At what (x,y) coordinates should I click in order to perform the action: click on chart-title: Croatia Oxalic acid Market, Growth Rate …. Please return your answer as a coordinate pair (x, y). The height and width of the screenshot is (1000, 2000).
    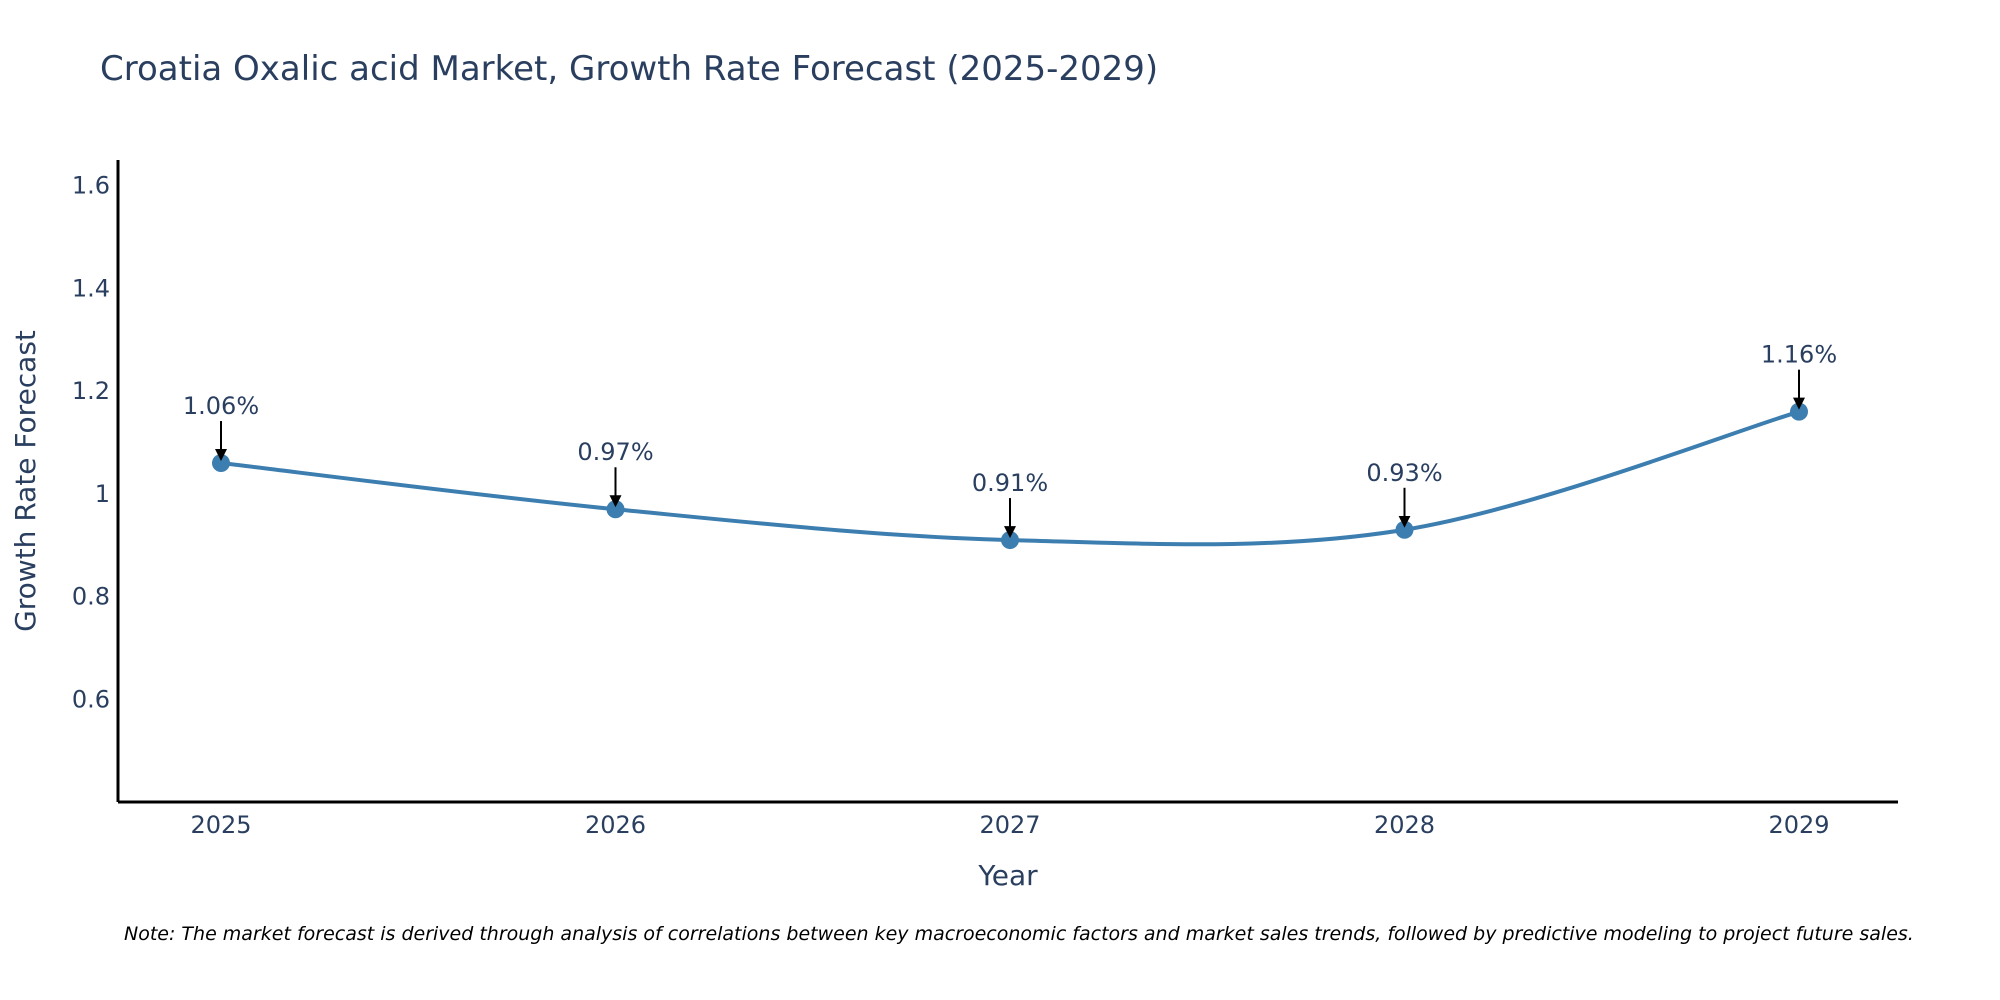
    Looking at the image, I should click on (629, 69).